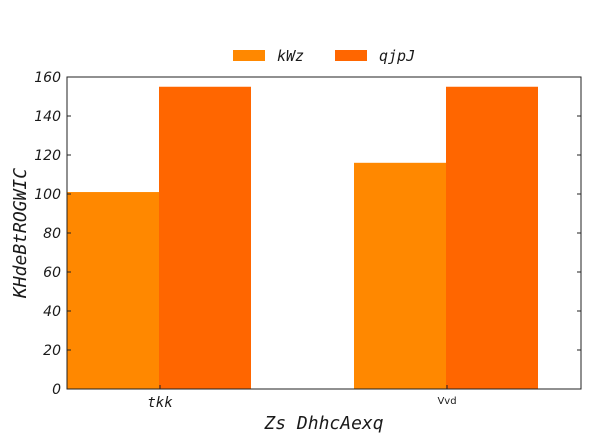 The height and width of the screenshot is (448, 592). I want to click on bar-kWz-tkk, so click(113, 290).